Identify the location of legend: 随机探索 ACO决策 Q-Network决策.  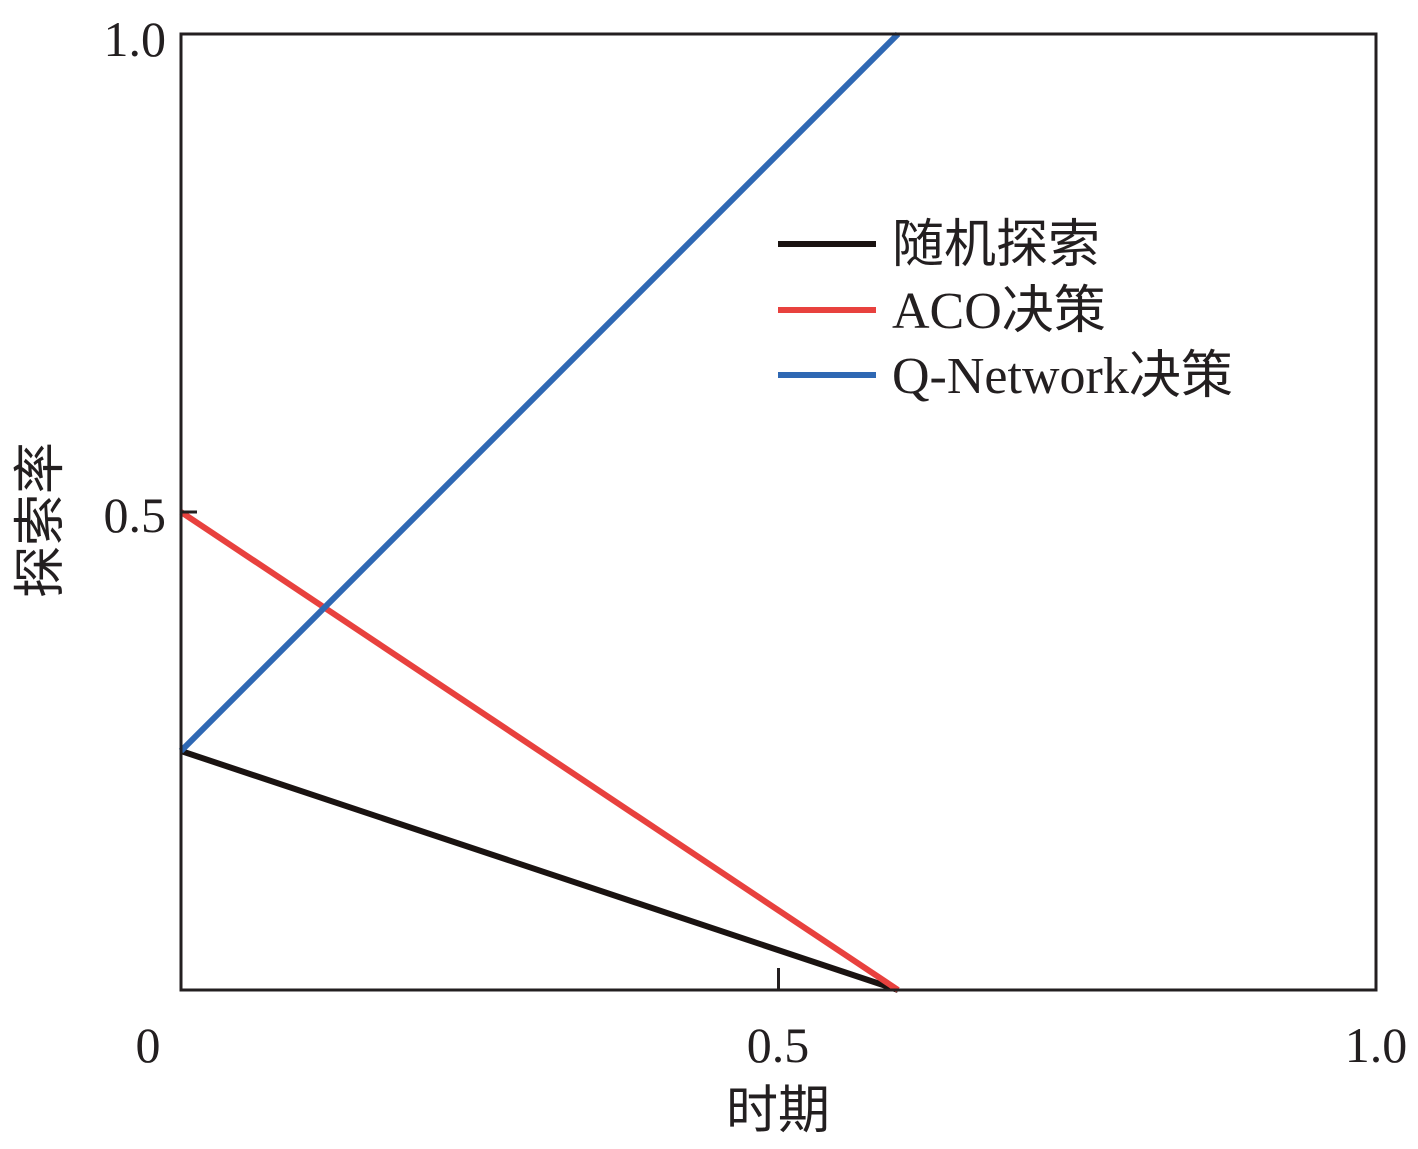
(1005, 311).